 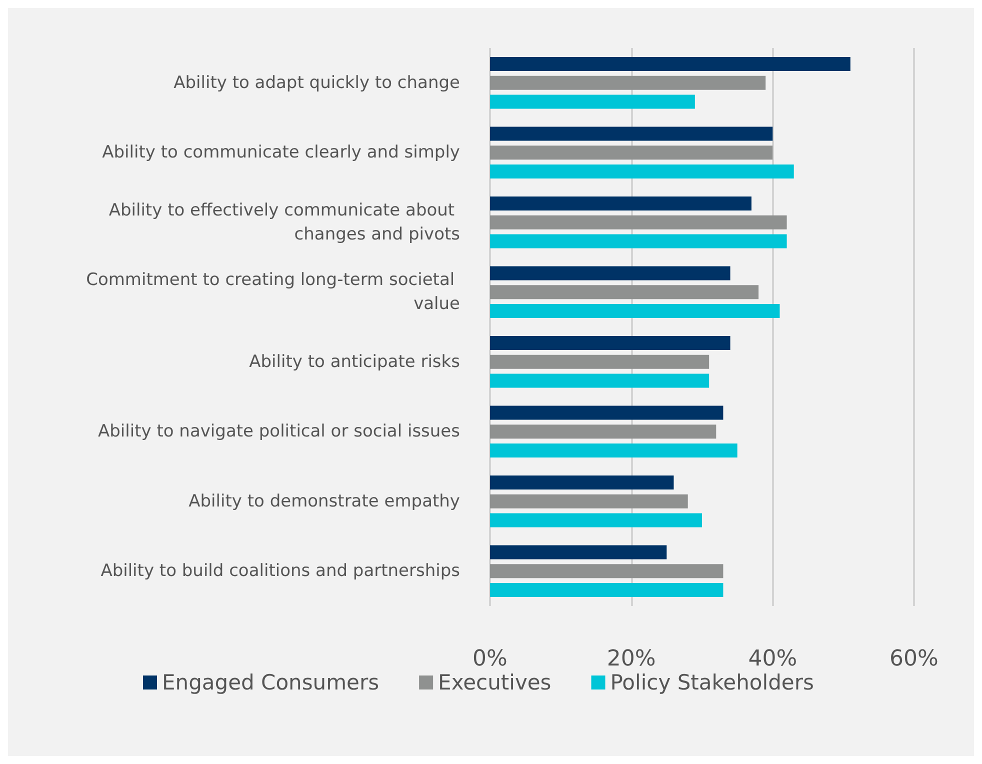 I want to click on y-tick-label: Ability to anticipate risks, so click(x=354, y=362).